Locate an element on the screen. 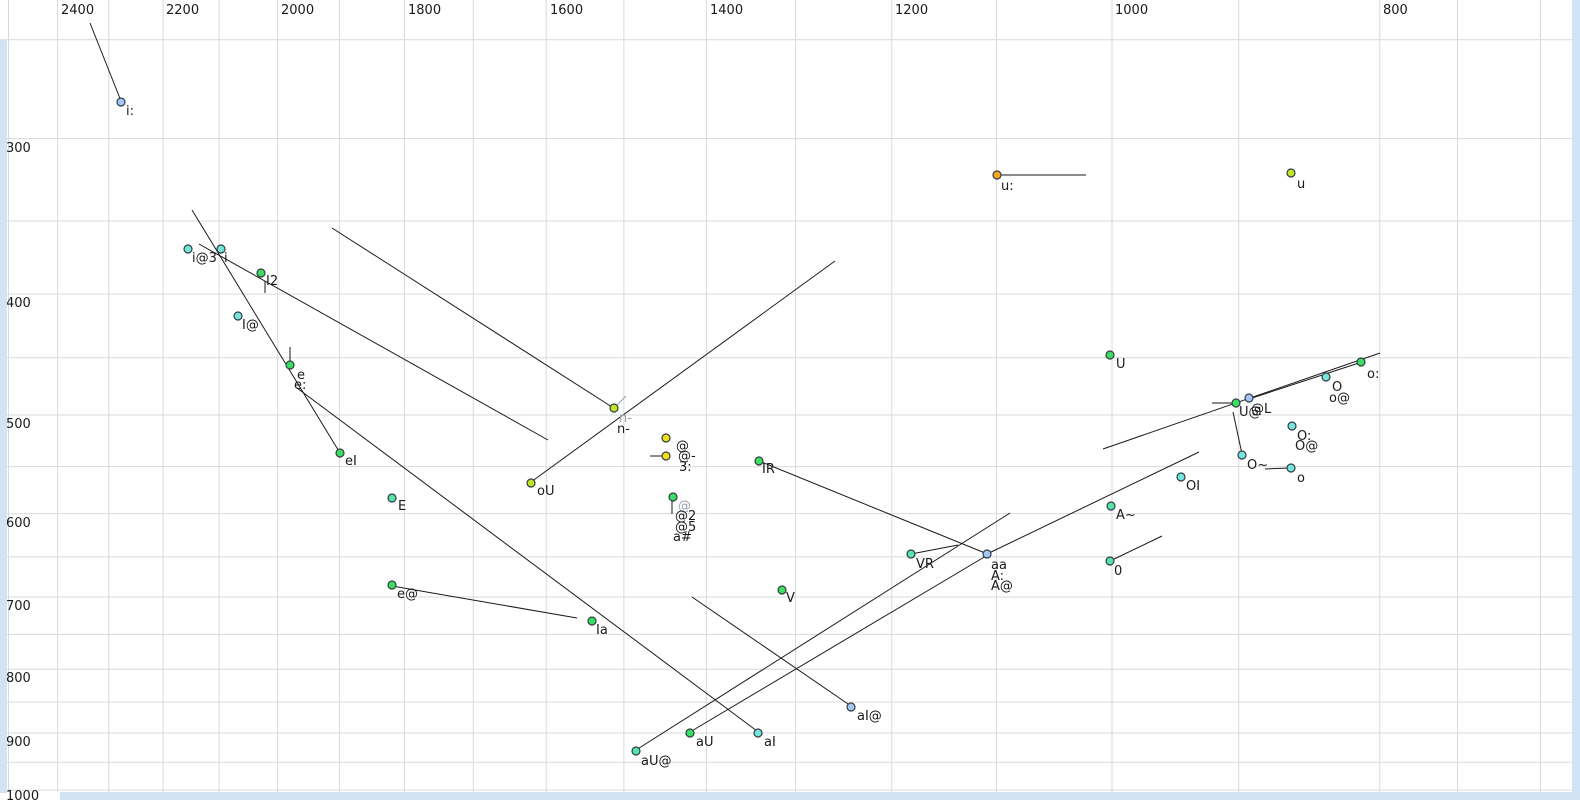 The height and width of the screenshot is (800, 1580). point-label: A: is located at coordinates (997, 576).